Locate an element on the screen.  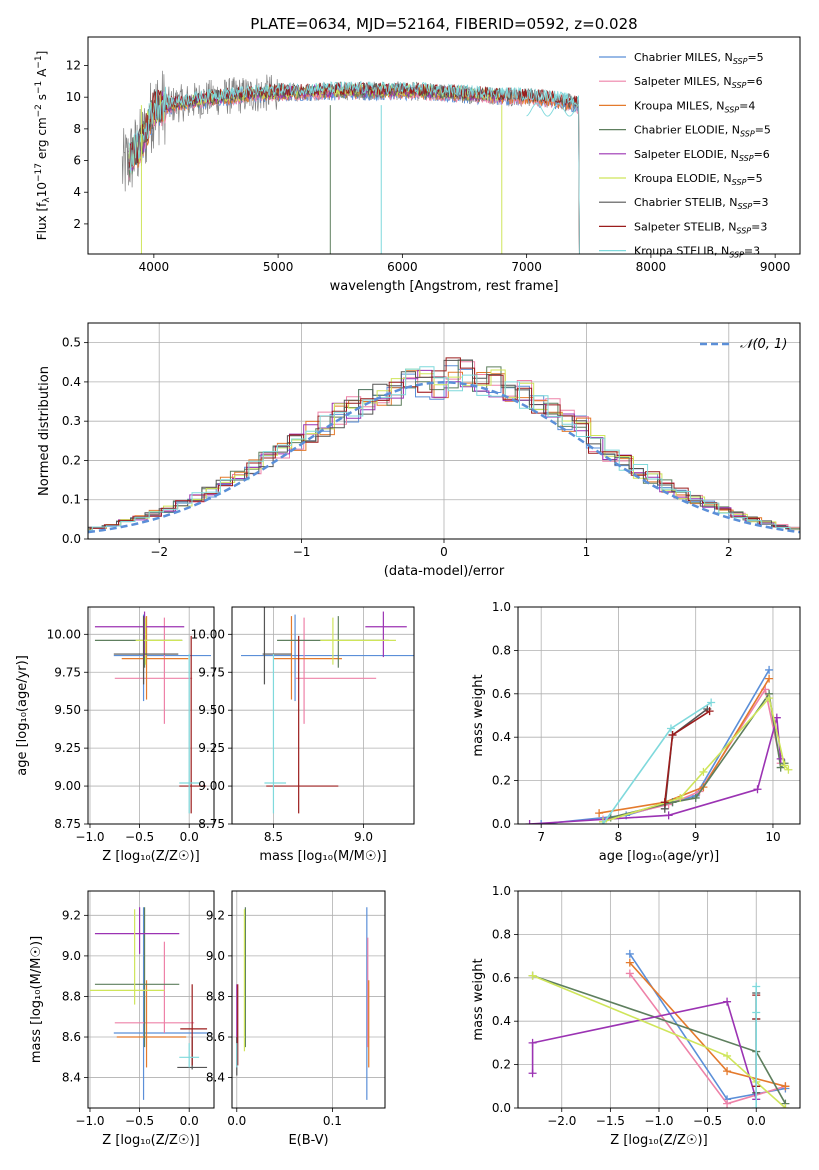
y-tick-label: 2 is located at coordinates (77, 224).